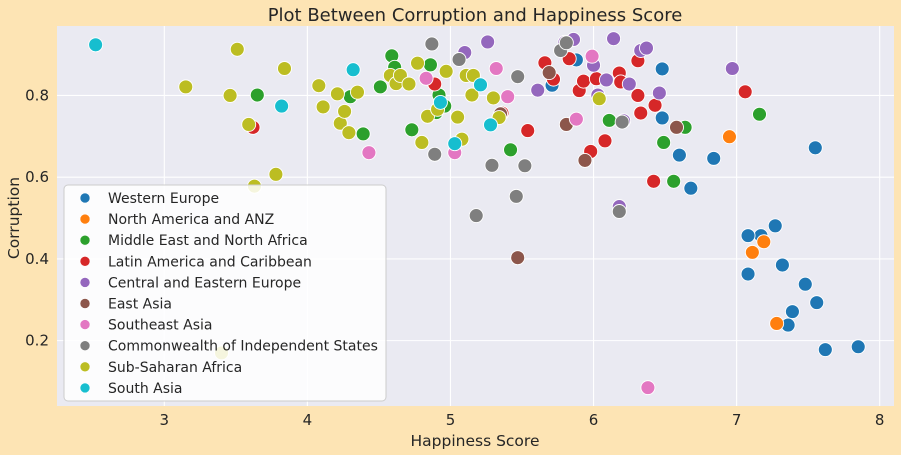  Describe the element at coordinates (191, 220) in the screenshot. I see `legend-label: North America and ANZ` at that location.